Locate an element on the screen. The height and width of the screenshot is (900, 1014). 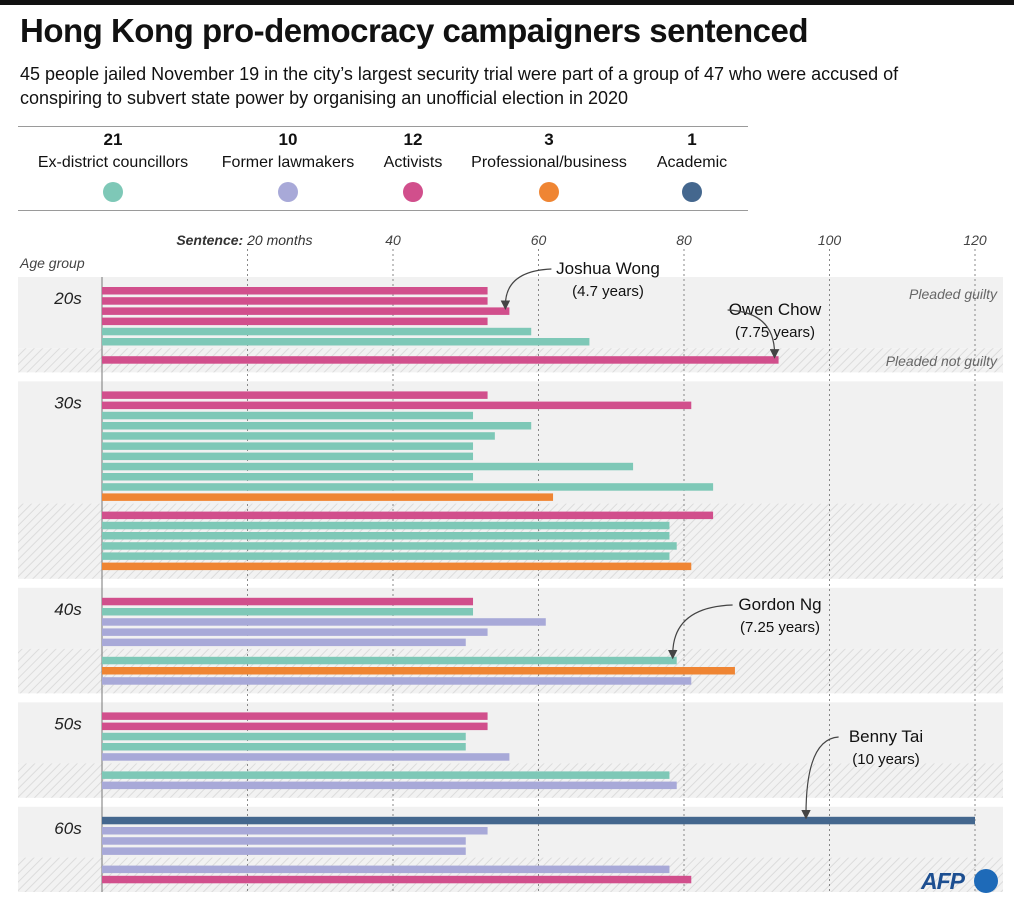
legend-item-lawmakers: 10 Former lawmakers is located at coordinates (288, 165).